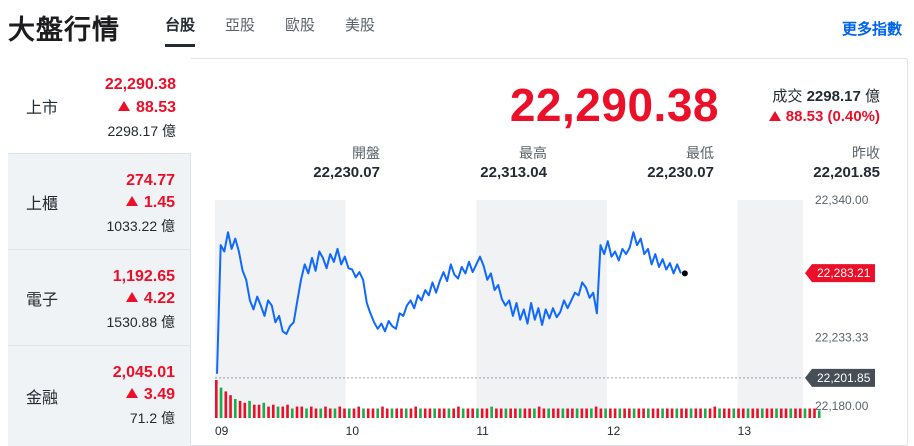 Image resolution: width=914 pixels, height=446 pixels. Describe the element at coordinates (222, 431) in the screenshot. I see `x-tick-label: 09` at that location.